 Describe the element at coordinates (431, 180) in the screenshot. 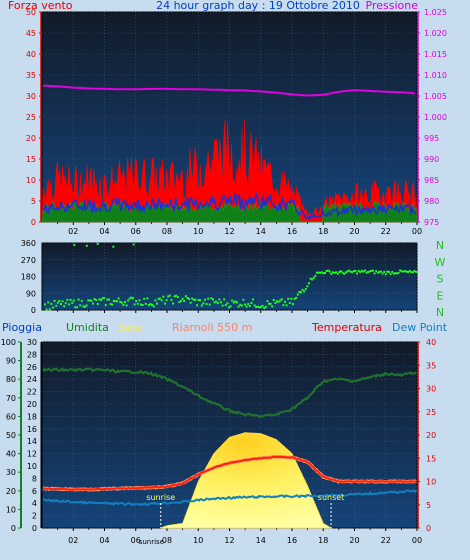

I see `pressure-ytick-label: 985` at that location.